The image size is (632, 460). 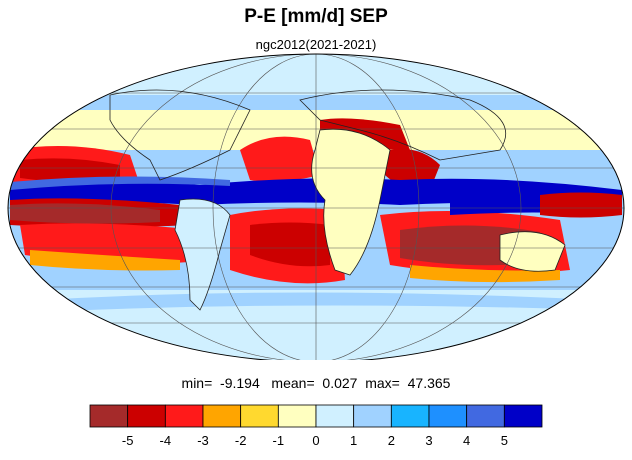 I want to click on colorbar-tick-label: -2, so click(x=241, y=440).